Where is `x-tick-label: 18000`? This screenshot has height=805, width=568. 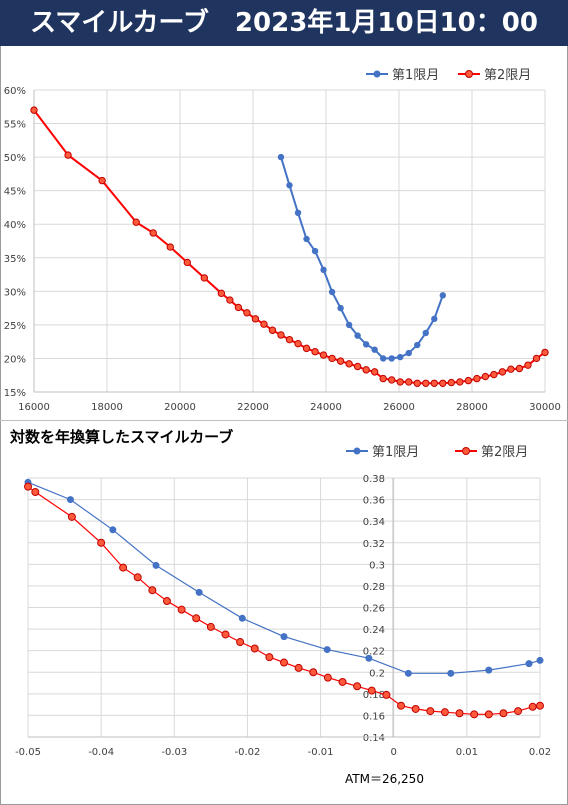 x-tick-label: 18000 is located at coordinates (107, 407).